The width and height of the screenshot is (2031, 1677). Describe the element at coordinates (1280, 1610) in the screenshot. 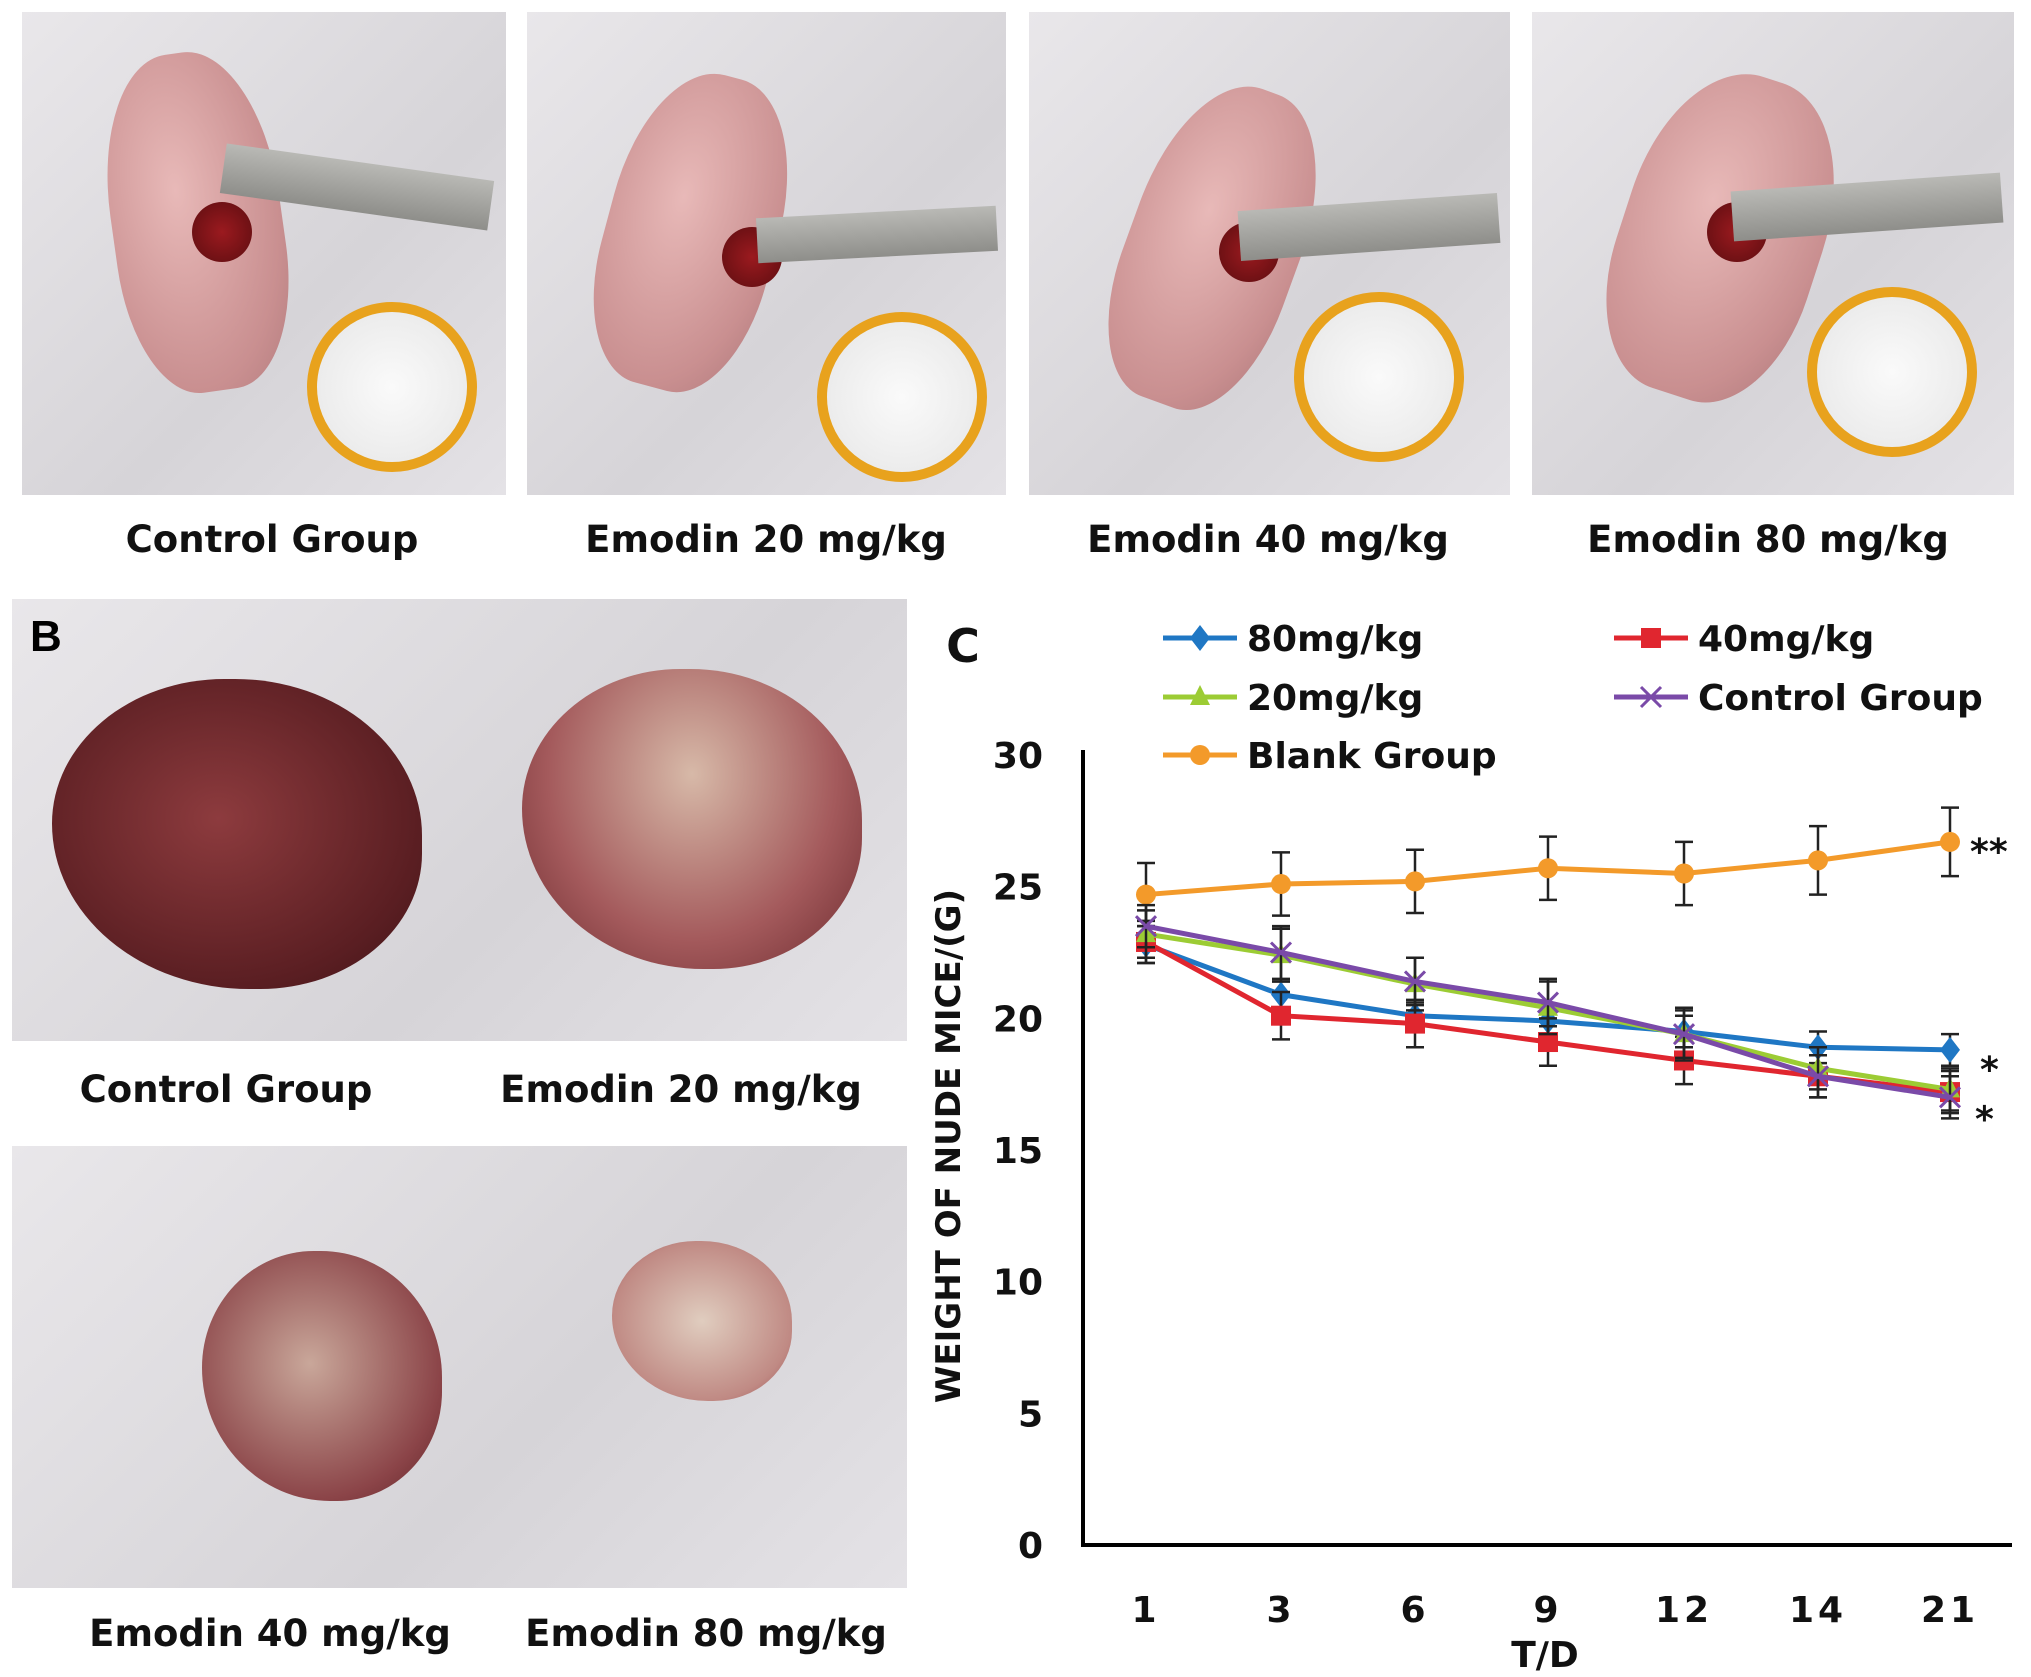

I see `x-tick-label: 3` at that location.